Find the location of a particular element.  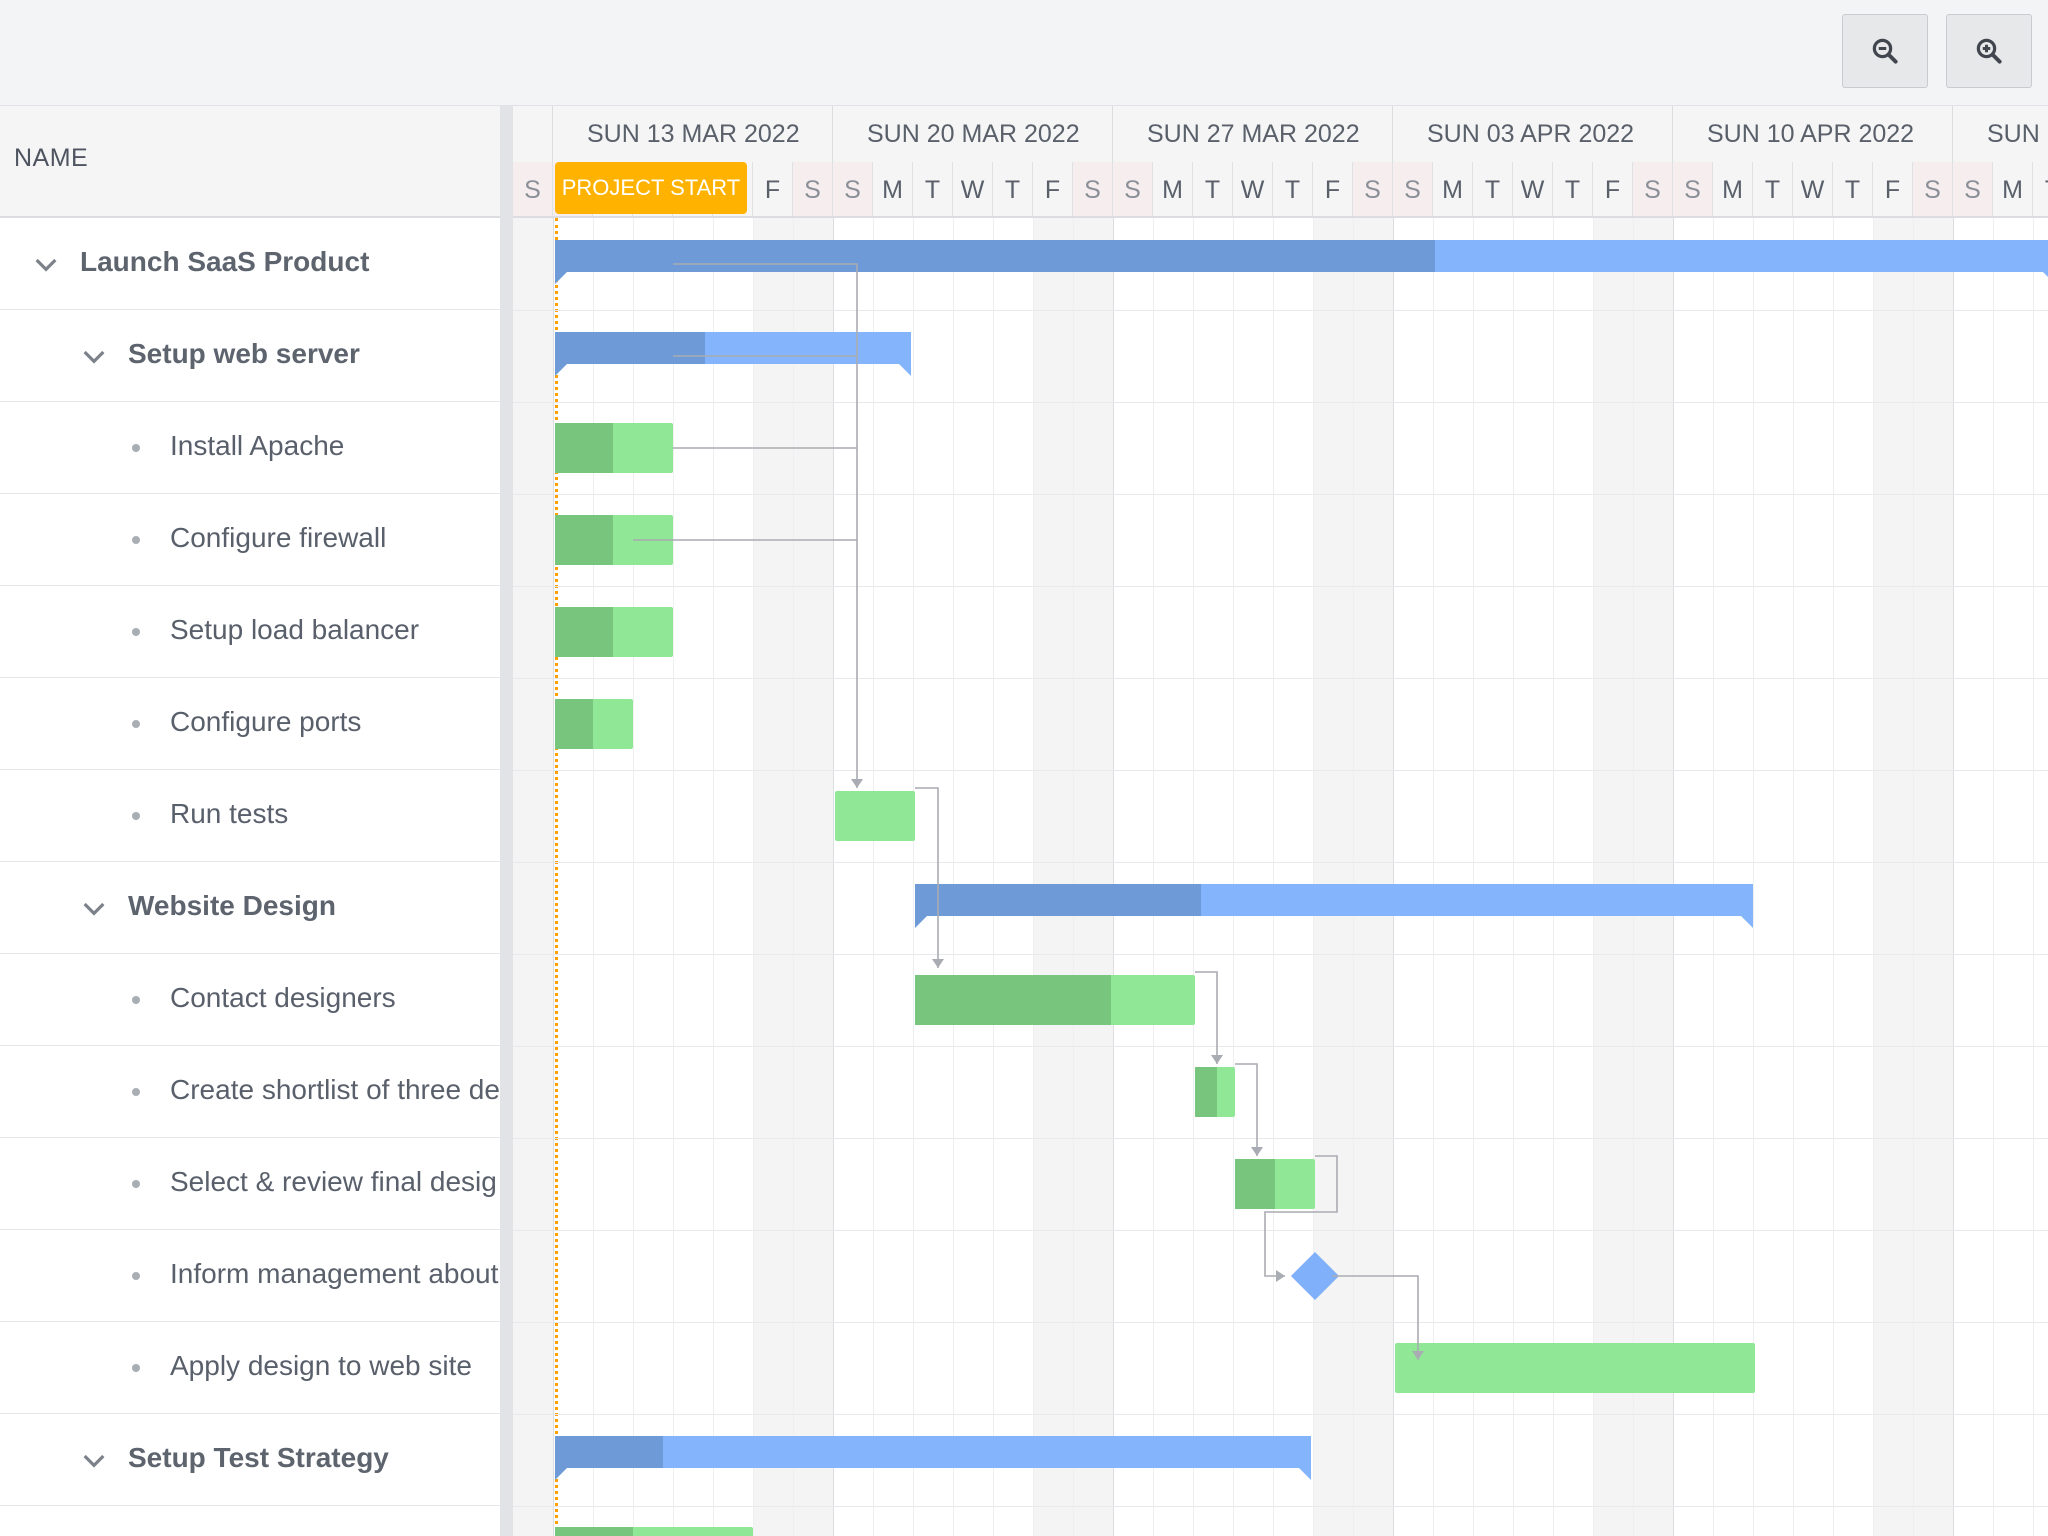

grid-header: NAME is located at coordinates (250, 162).